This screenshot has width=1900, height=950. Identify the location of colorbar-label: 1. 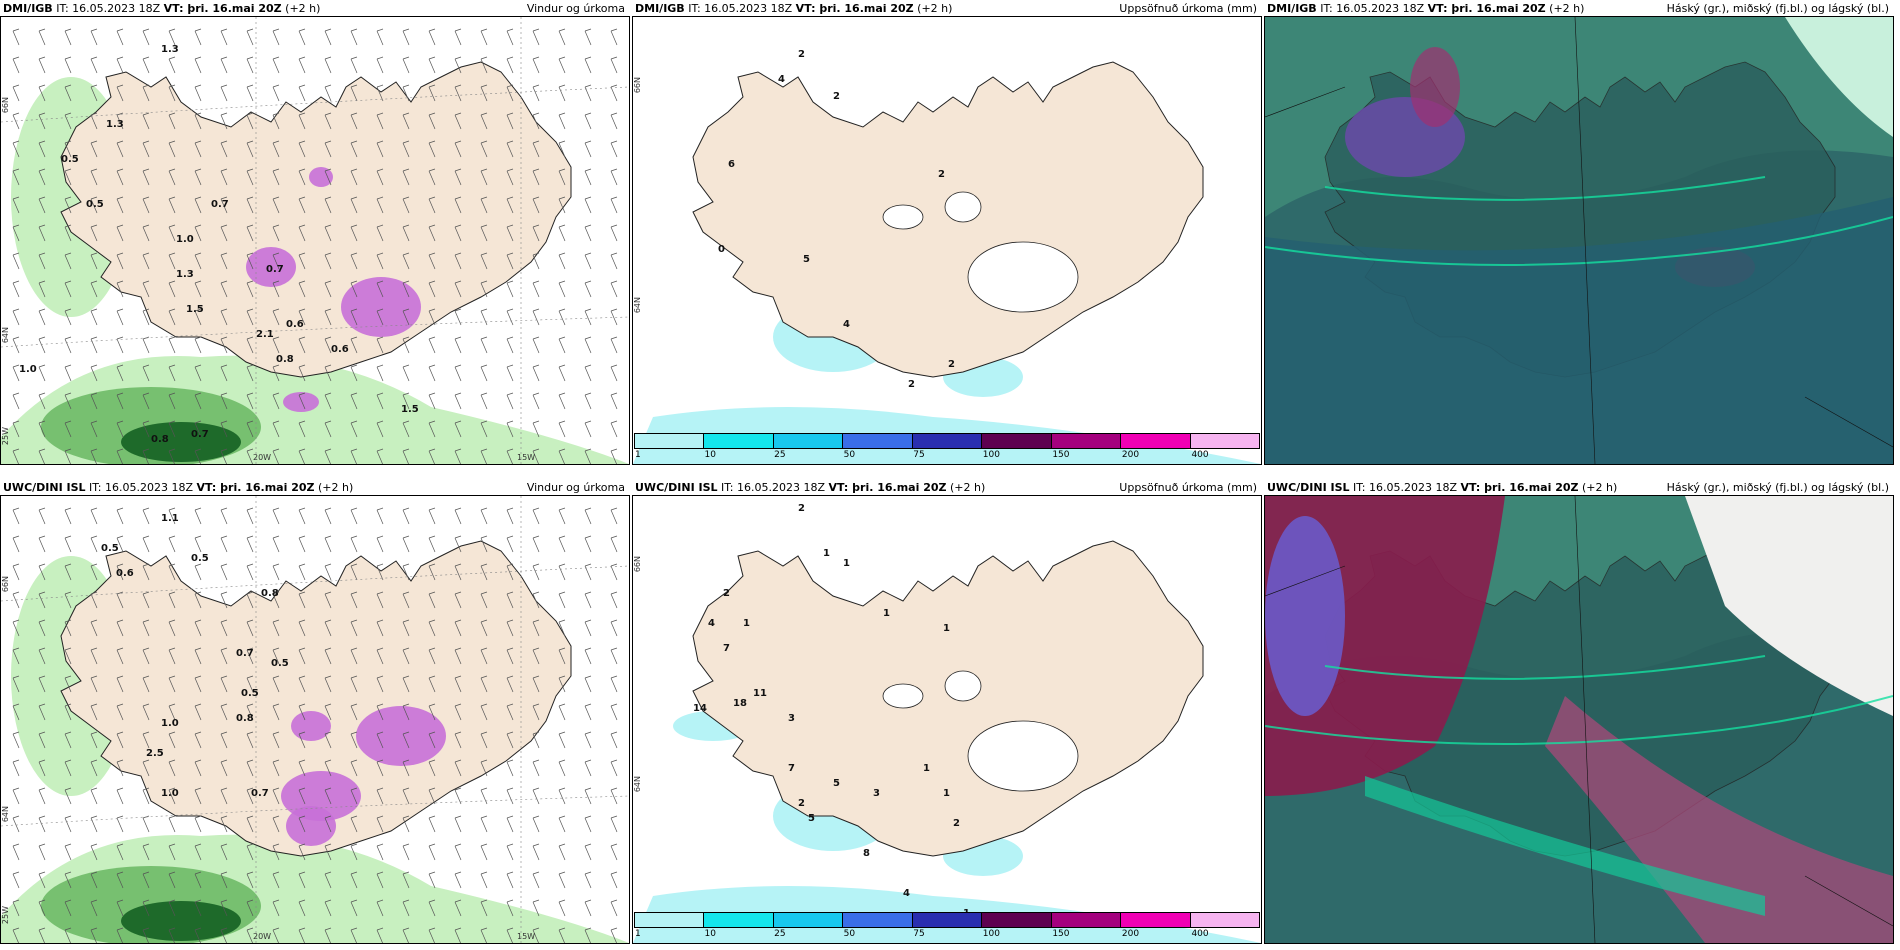
(638, 934).